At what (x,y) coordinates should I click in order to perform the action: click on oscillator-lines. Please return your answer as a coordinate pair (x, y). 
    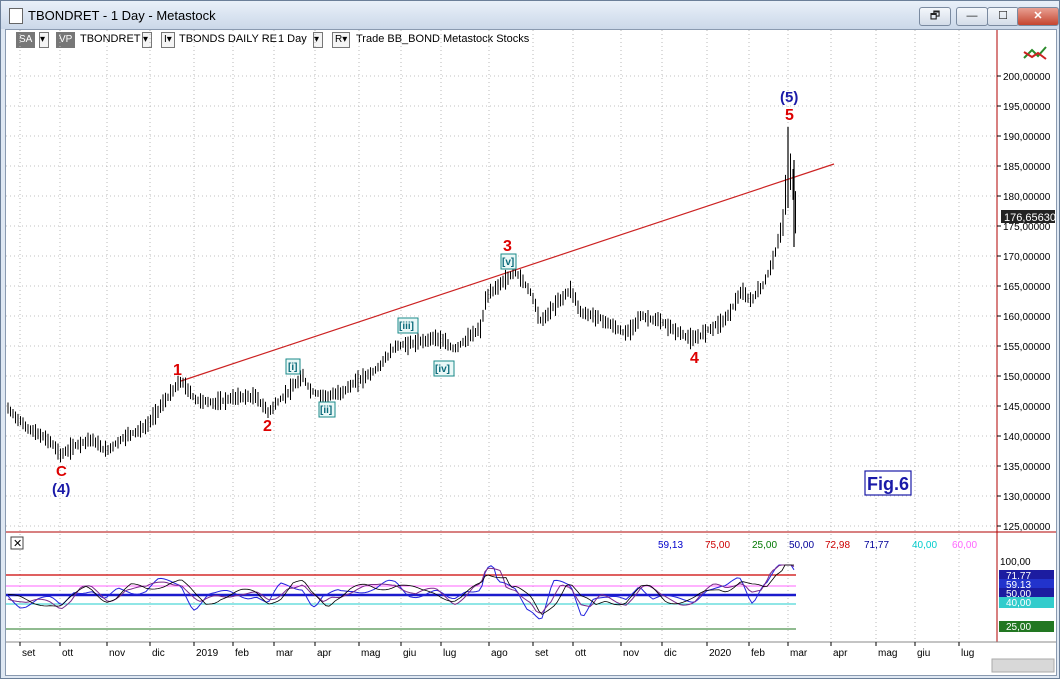
    Looking at the image, I should click on (401, 592).